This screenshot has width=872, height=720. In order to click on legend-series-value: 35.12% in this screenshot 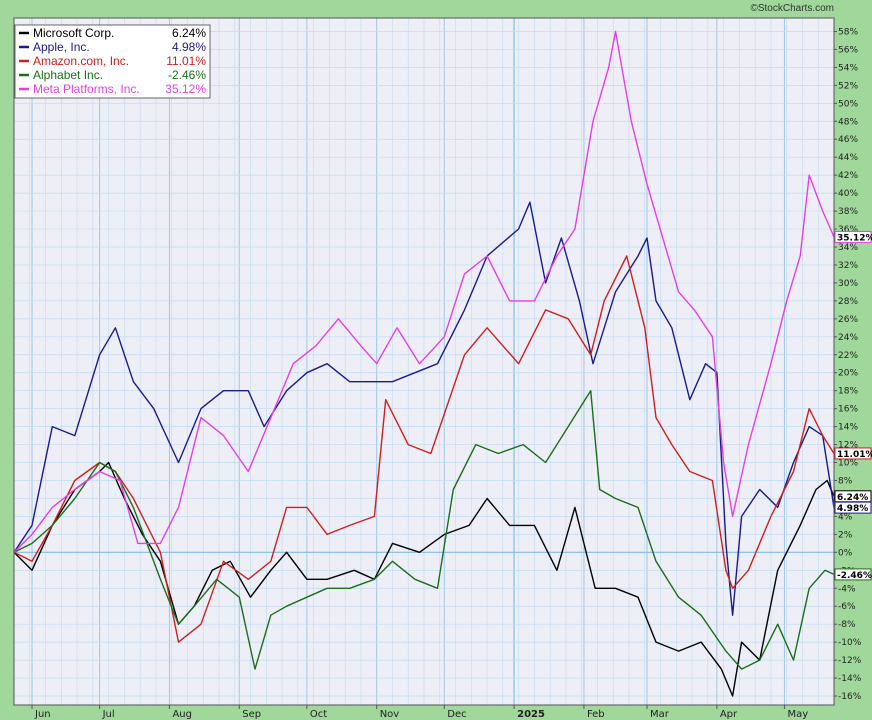, I will do `click(185, 89)`.